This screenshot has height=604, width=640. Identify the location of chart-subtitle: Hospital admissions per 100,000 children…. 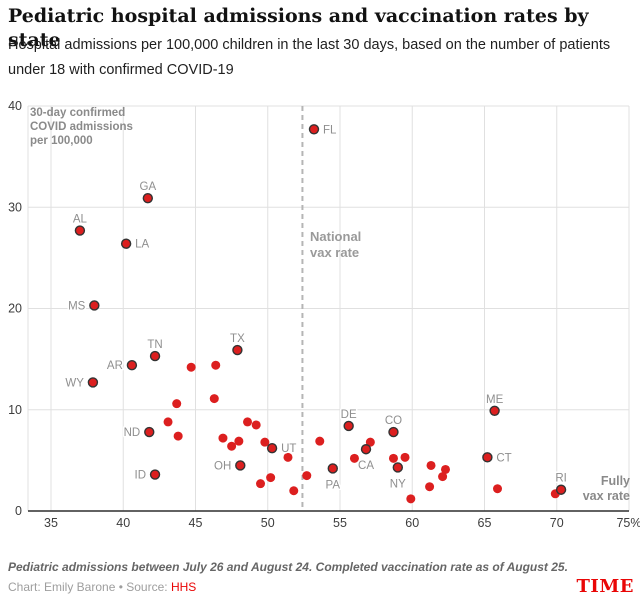
(309, 57).